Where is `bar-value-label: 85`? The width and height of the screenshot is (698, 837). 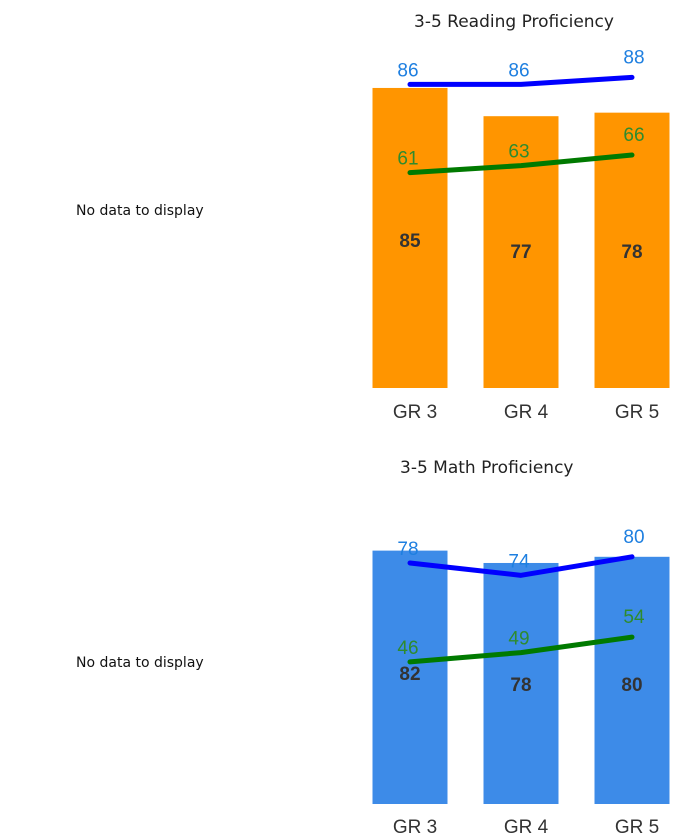
bar-value-label: 85 is located at coordinates (410, 241).